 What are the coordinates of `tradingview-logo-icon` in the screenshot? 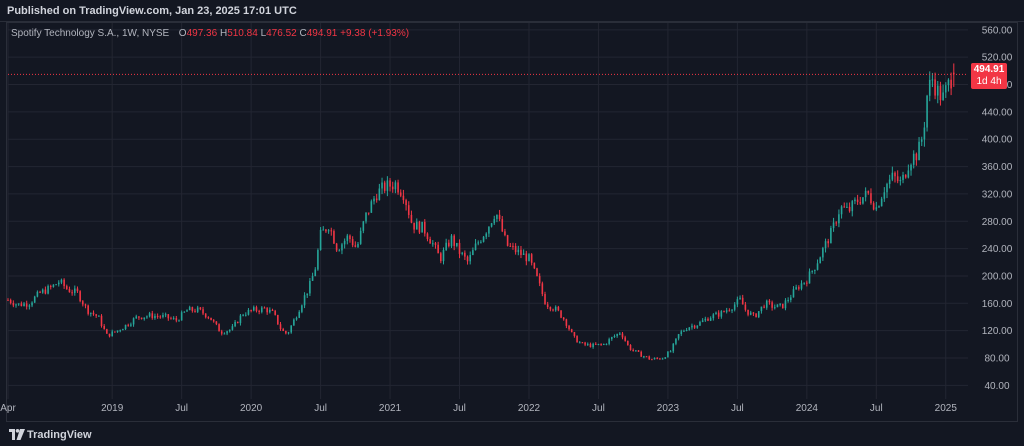 It's located at (17, 434).